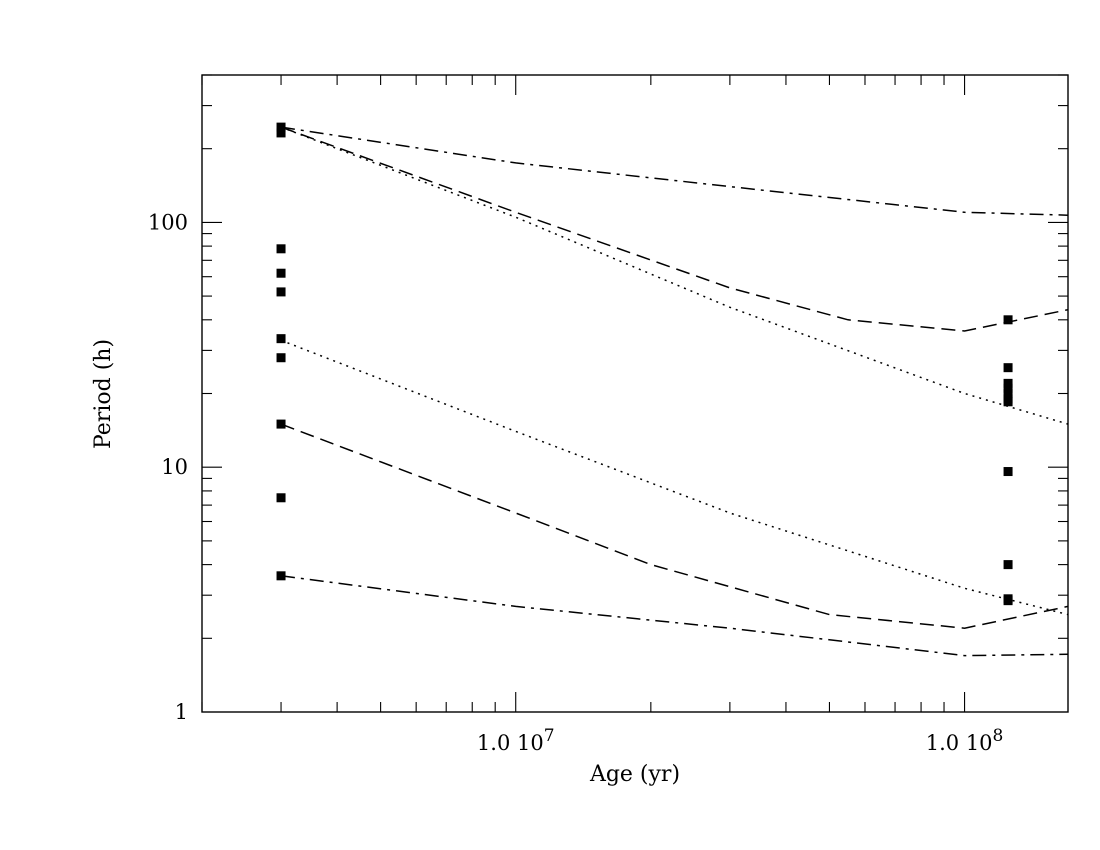  What do you see at coordinates (634, 774) in the screenshot?
I see `x-axis-label: Age (yr)` at bounding box center [634, 774].